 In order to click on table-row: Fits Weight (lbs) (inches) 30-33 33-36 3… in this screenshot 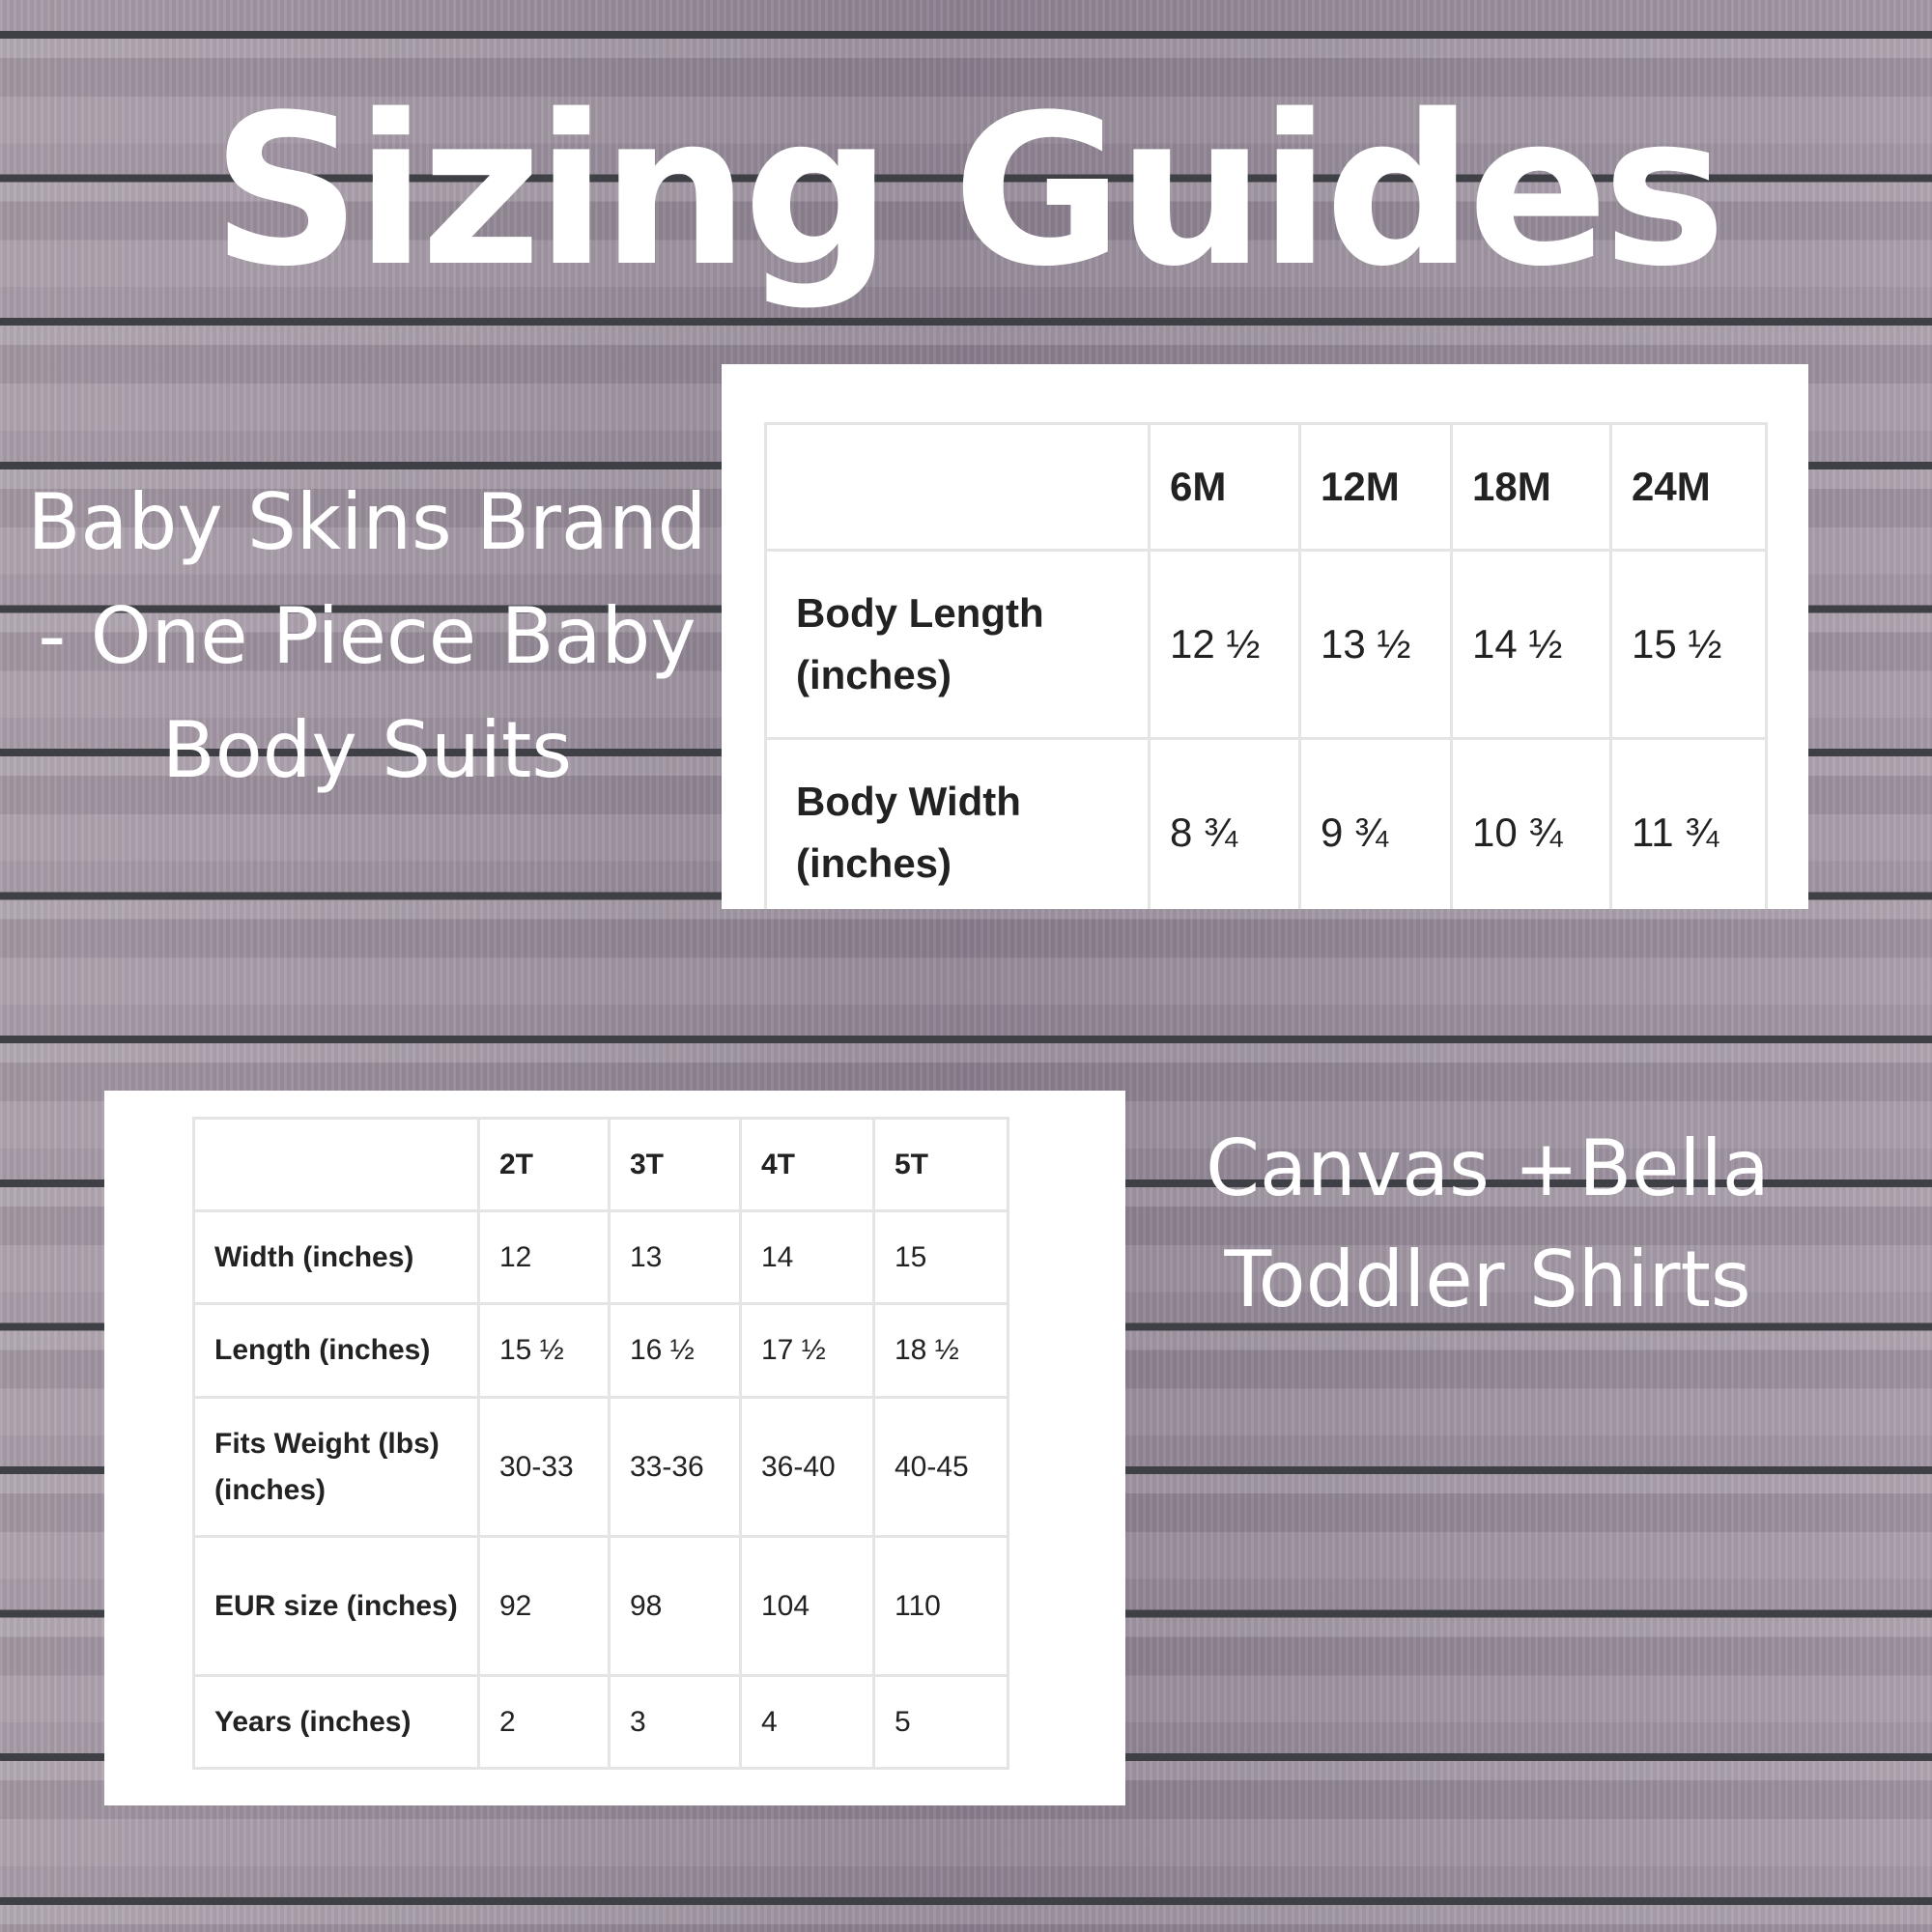, I will do `click(600, 1467)`.